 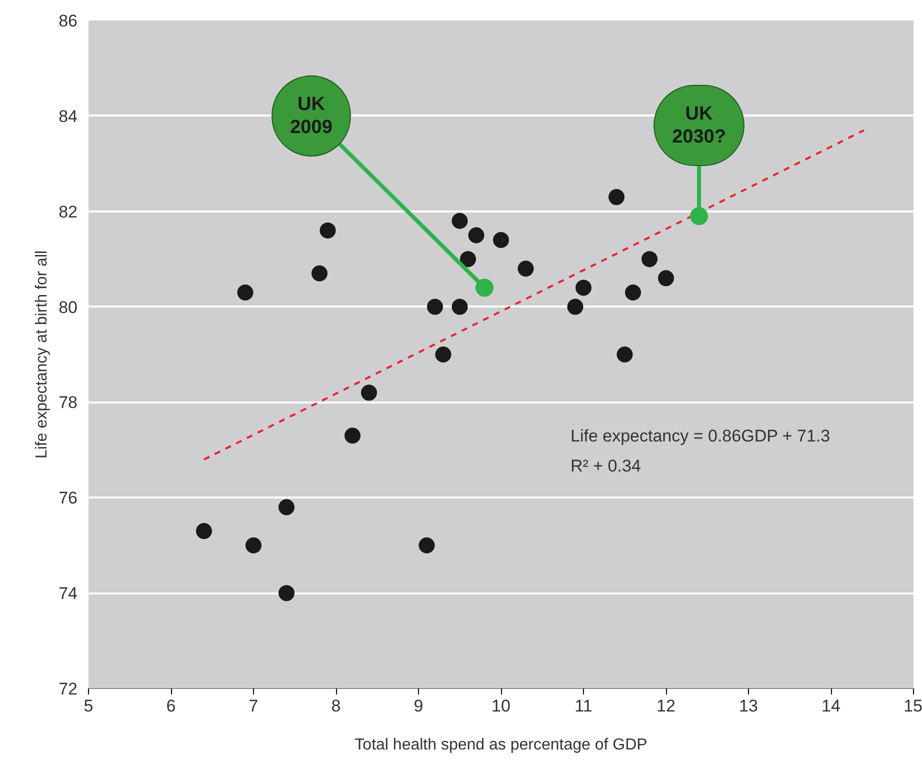 I want to click on annotation: UK 2030?, so click(x=699, y=125).